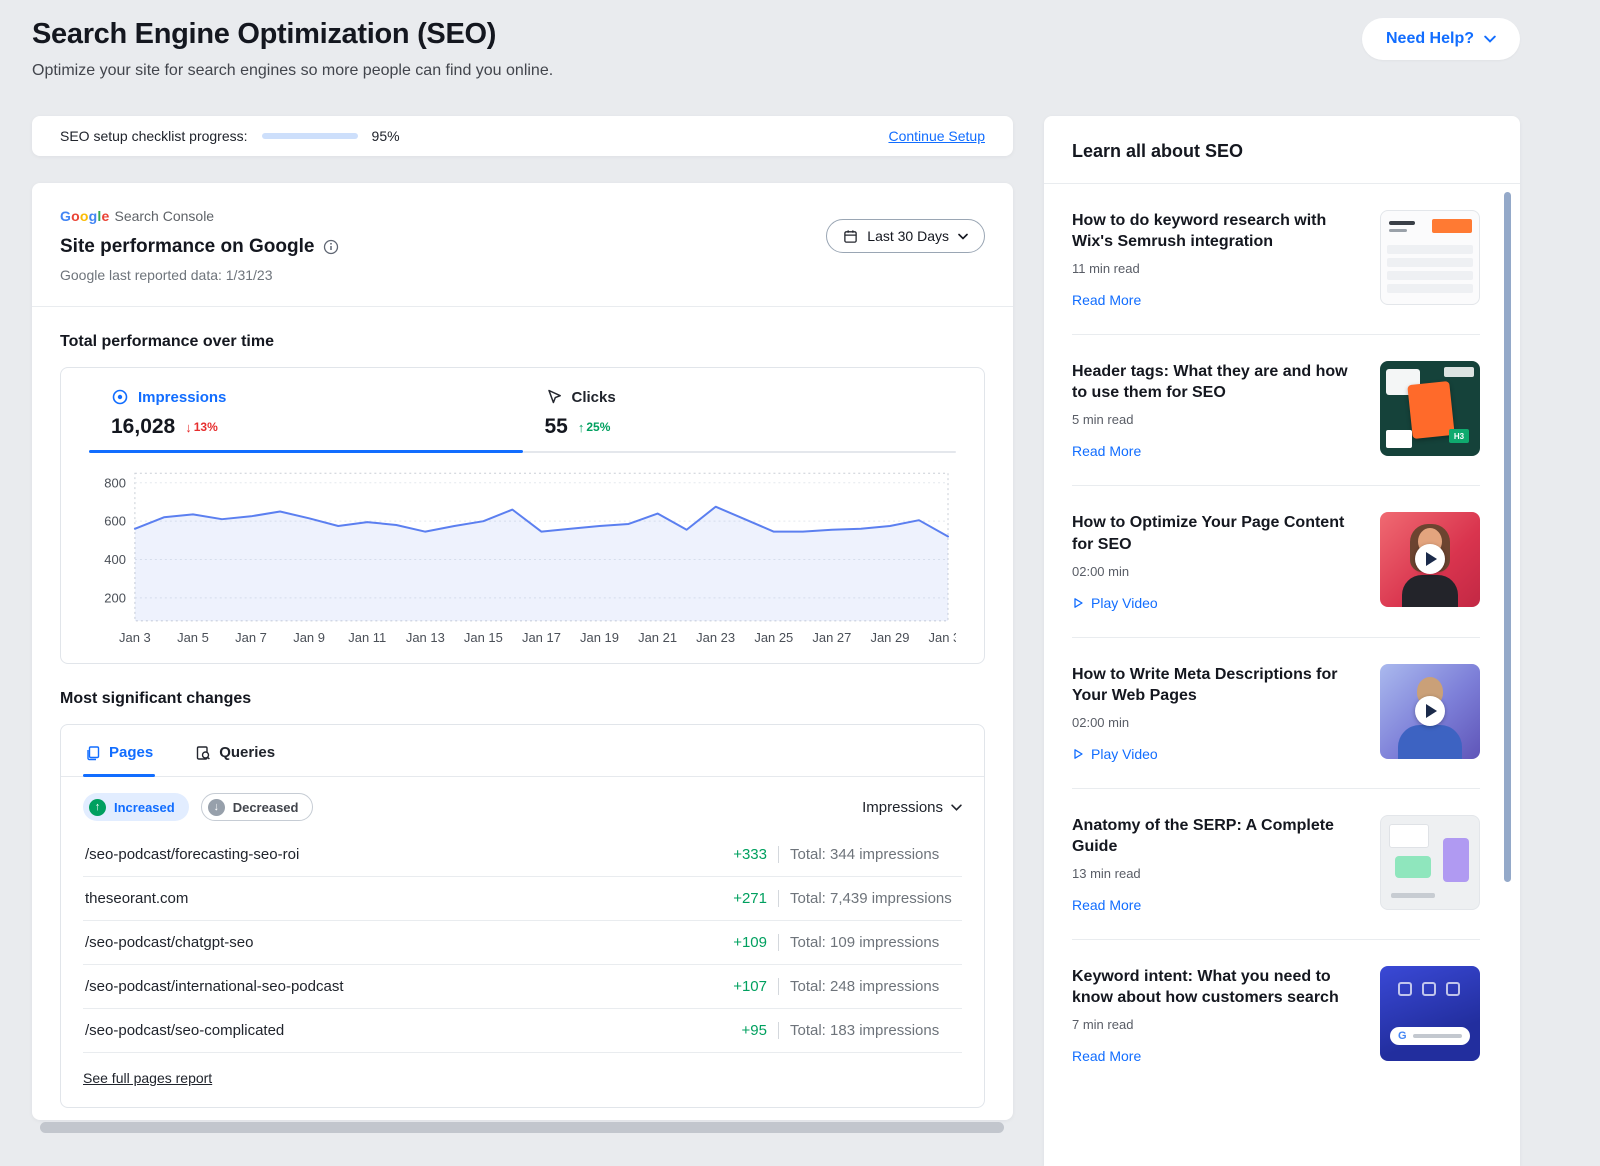 Image resolution: width=1600 pixels, height=1166 pixels. I want to click on page-path: /seo-podcast/seo-complicated, so click(185, 1030).